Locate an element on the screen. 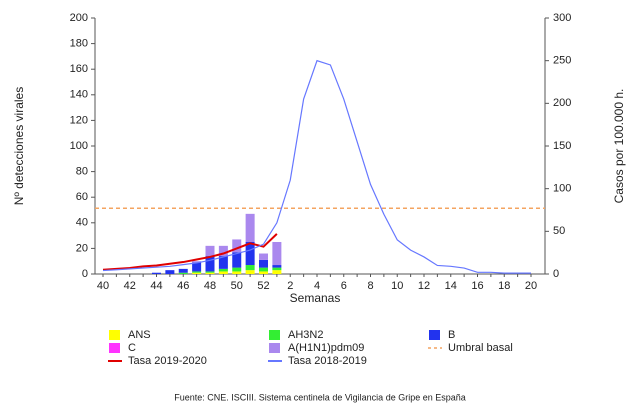 The width and height of the screenshot is (640, 410). y2-tick-label: 200 is located at coordinates (562, 103).